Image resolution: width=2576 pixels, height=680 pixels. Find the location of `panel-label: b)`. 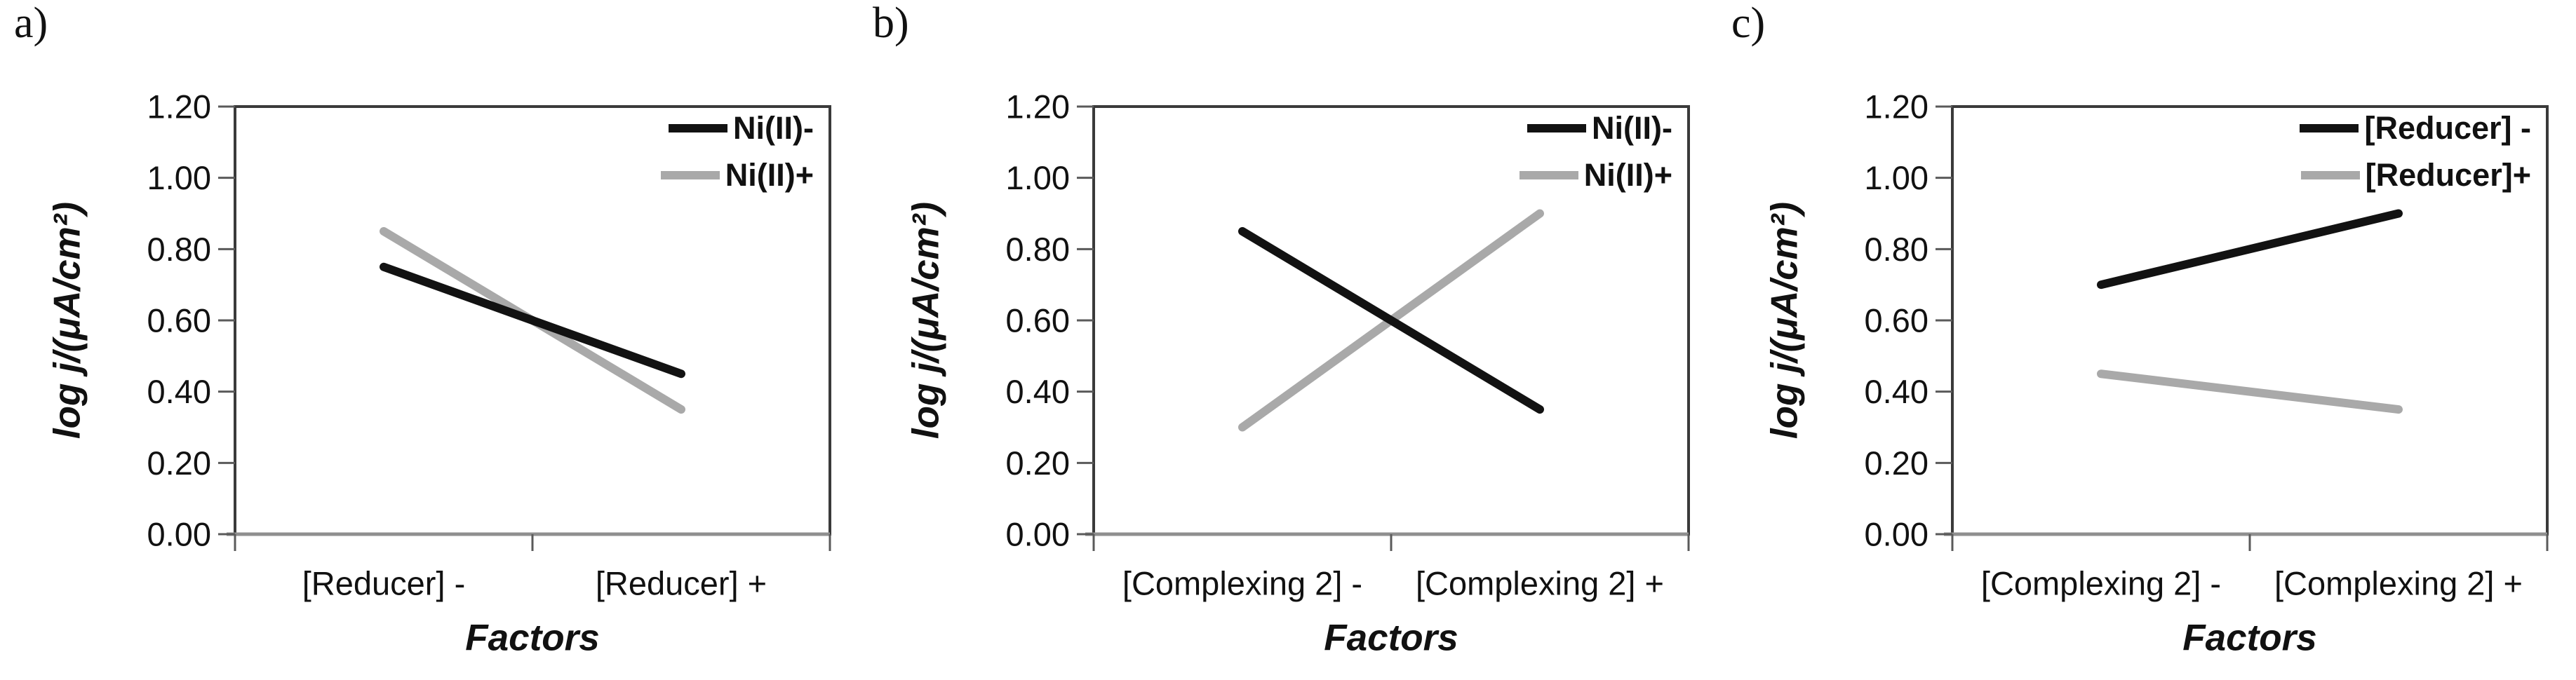

panel-label: b) is located at coordinates (891, 23).